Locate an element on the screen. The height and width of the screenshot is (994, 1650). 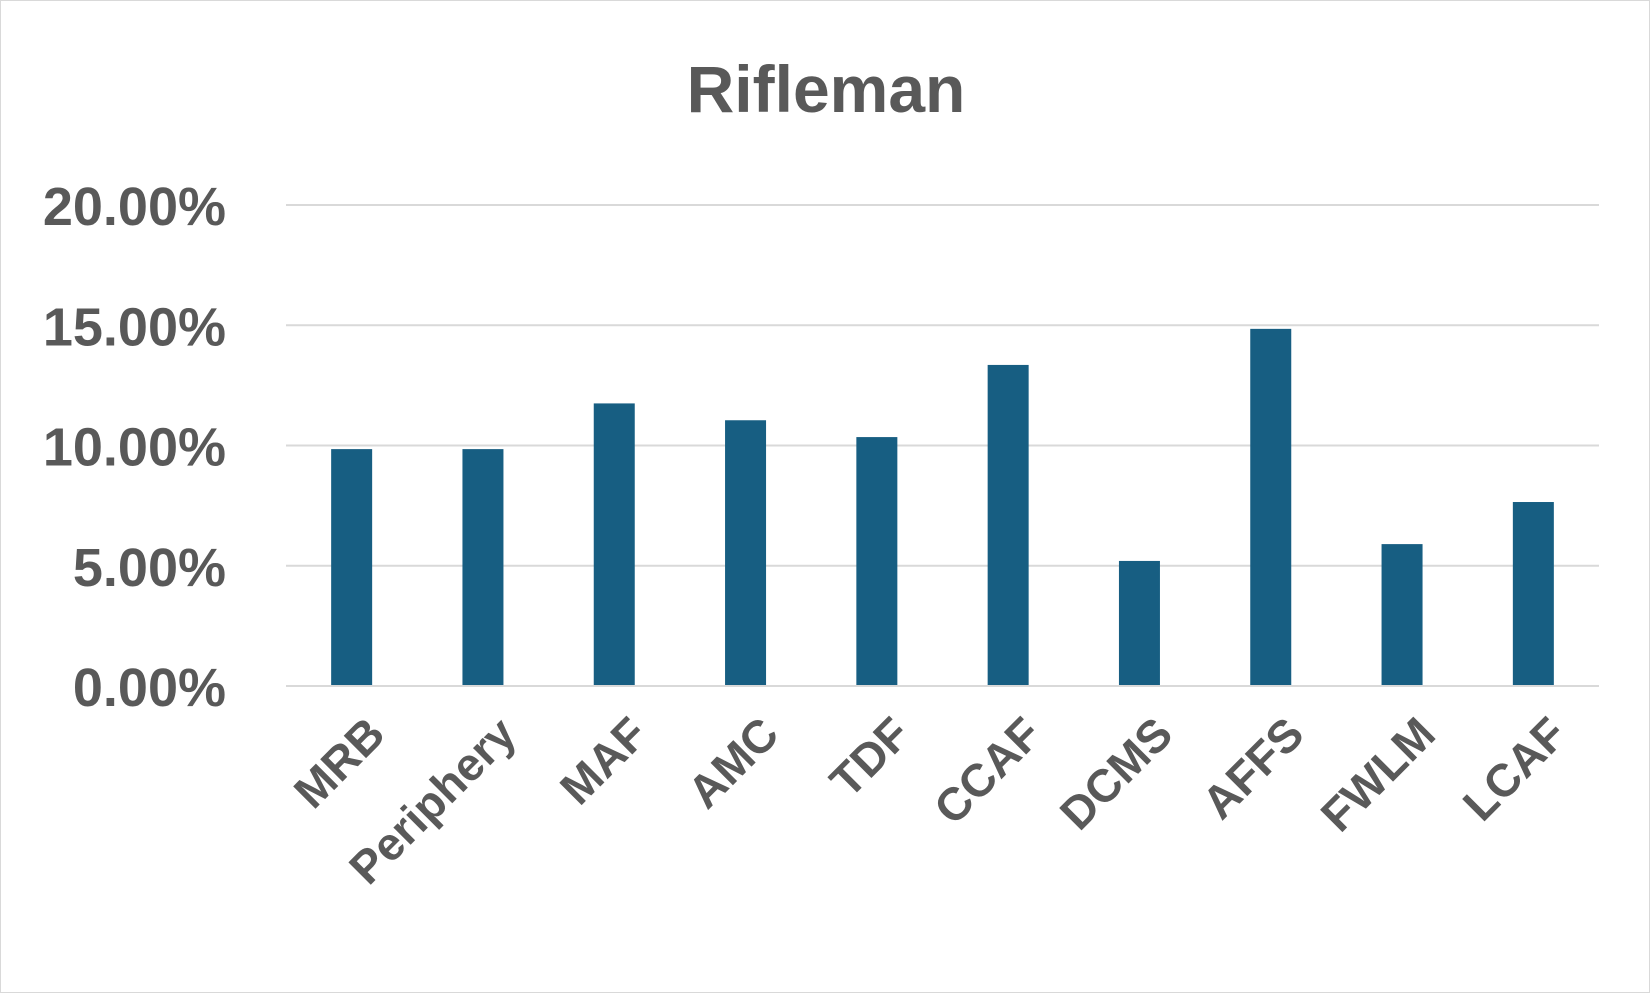
bar-dcms is located at coordinates (1139, 623).